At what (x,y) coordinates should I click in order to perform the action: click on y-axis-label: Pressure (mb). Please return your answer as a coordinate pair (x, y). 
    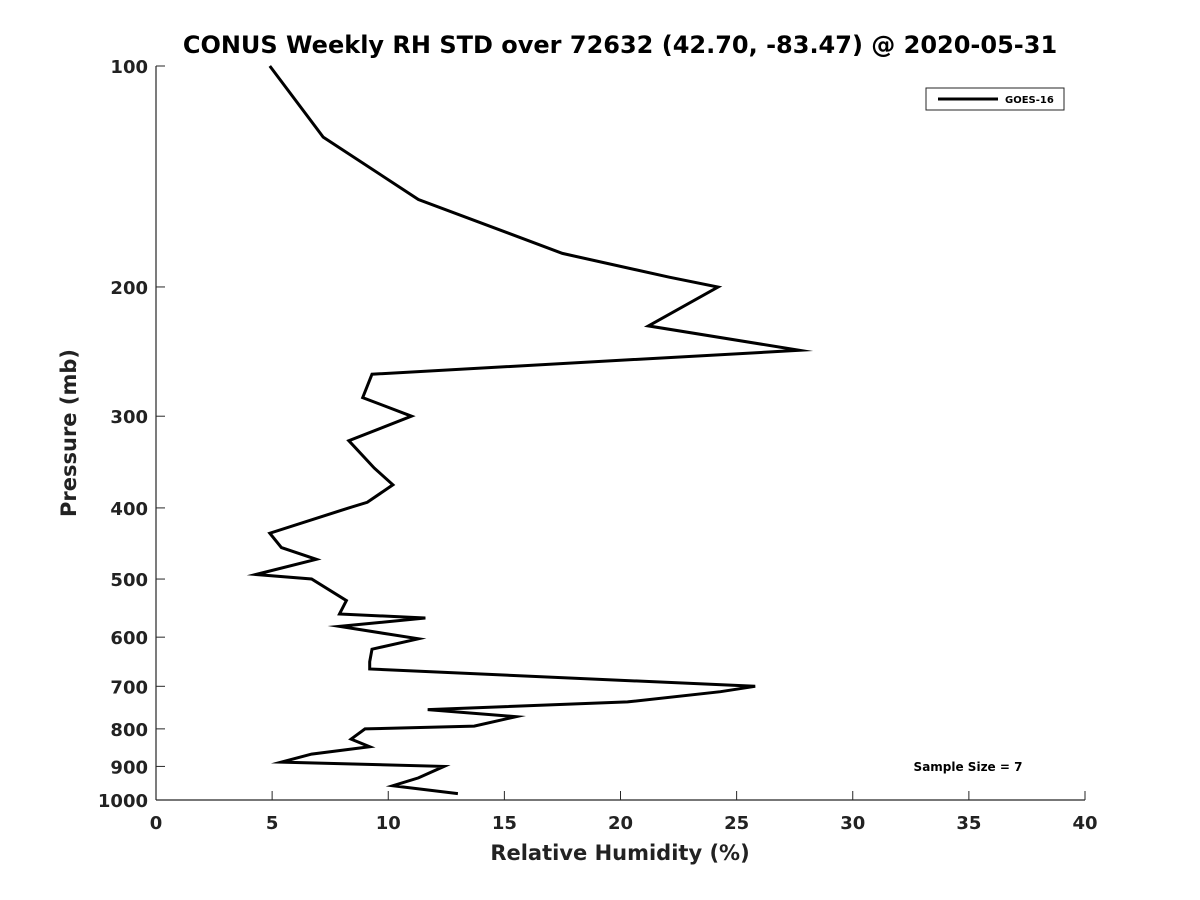
    Looking at the image, I should click on (69, 433).